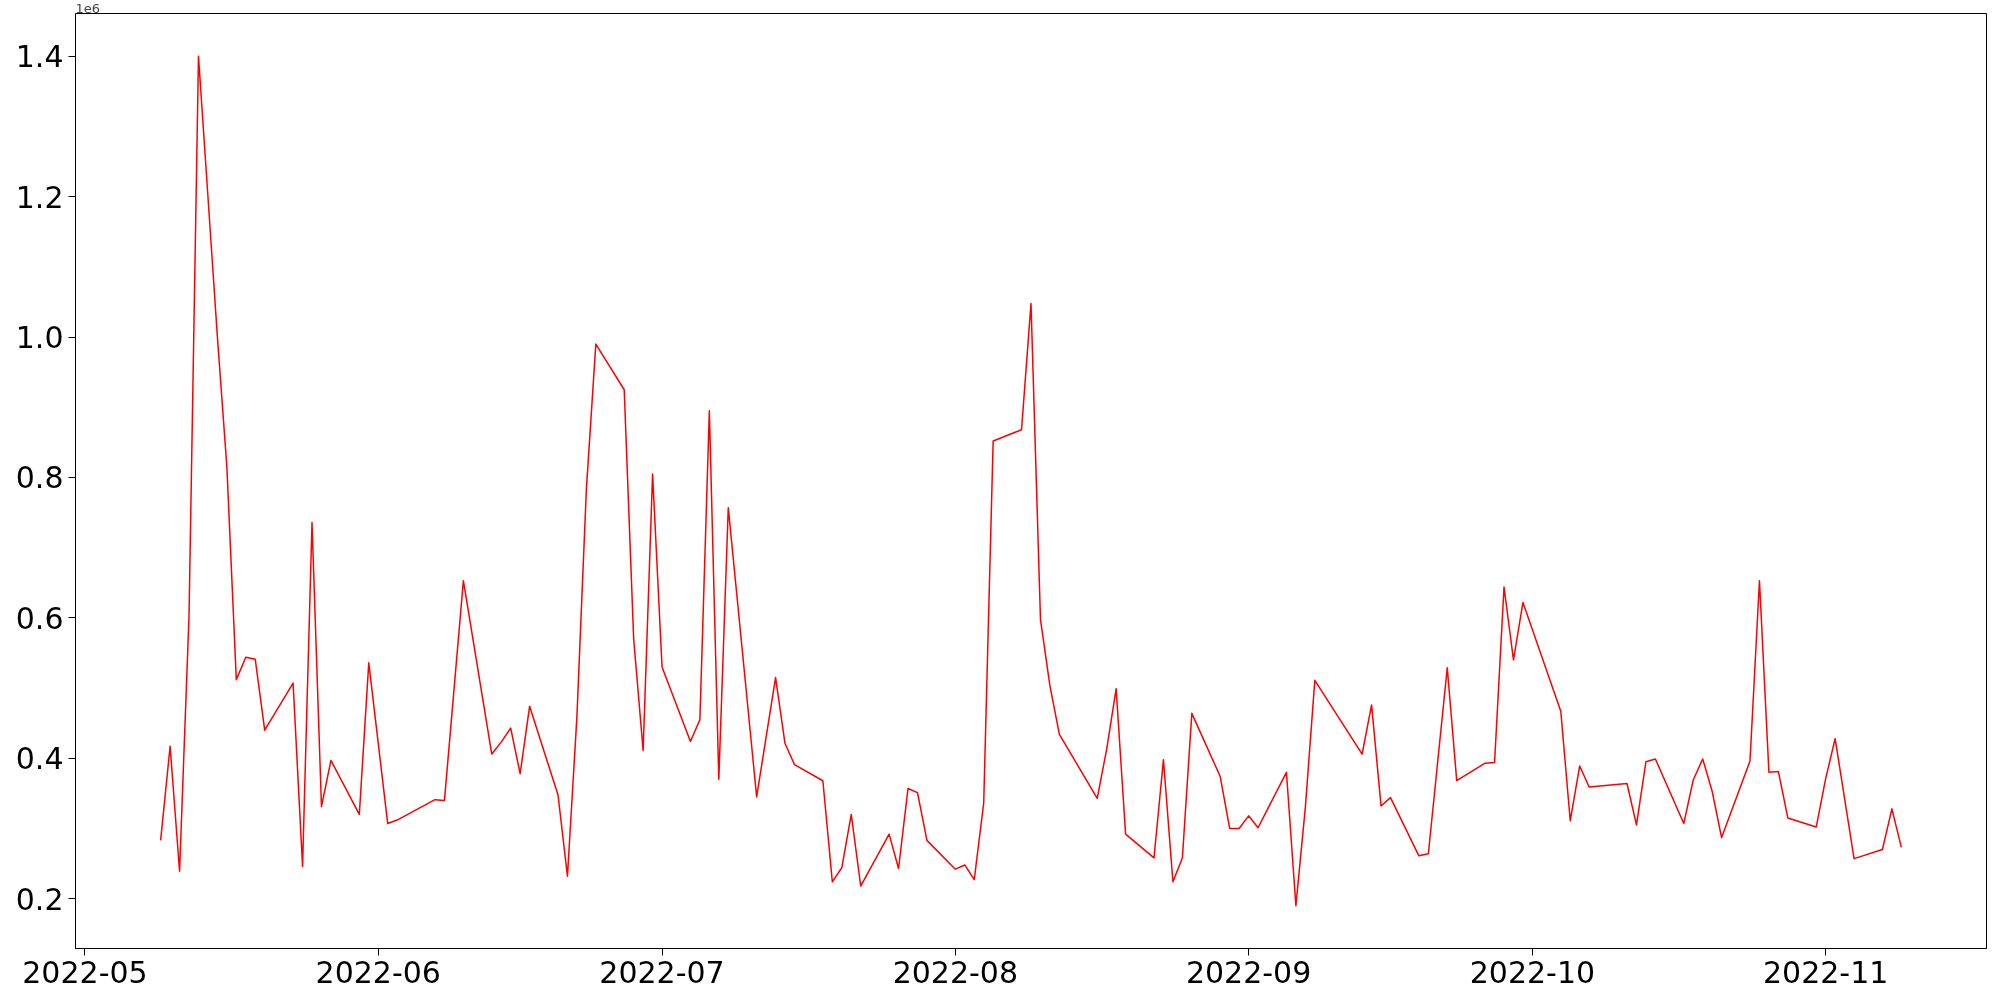 This screenshot has width=2000, height=1000. I want to click on y-tick-label: 1.0, so click(39, 338).